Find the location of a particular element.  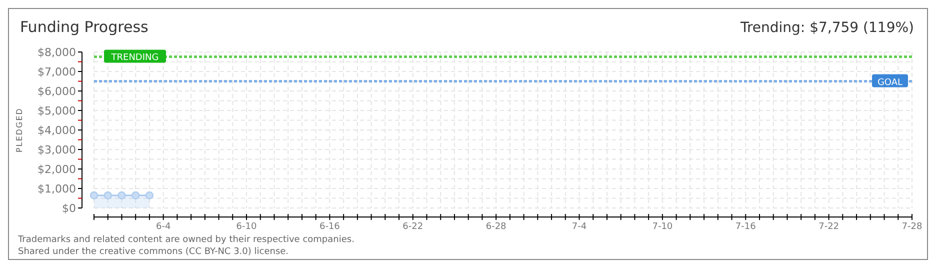

x-tick-label: 6-28 is located at coordinates (496, 227).